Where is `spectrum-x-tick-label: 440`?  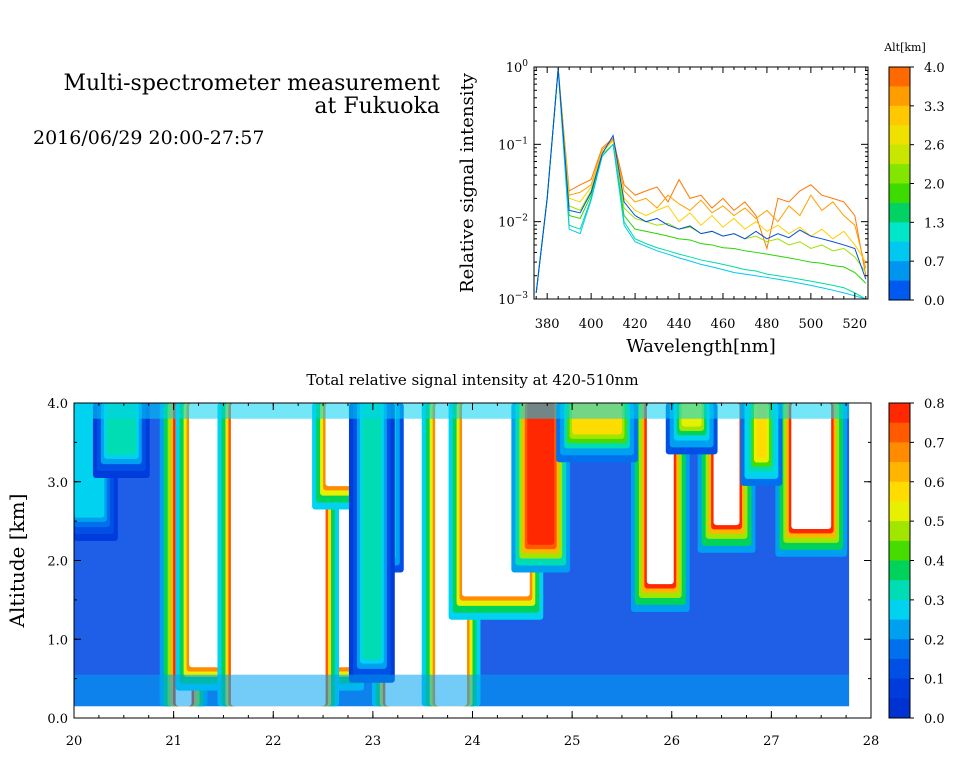 spectrum-x-tick-label: 440 is located at coordinates (679, 324).